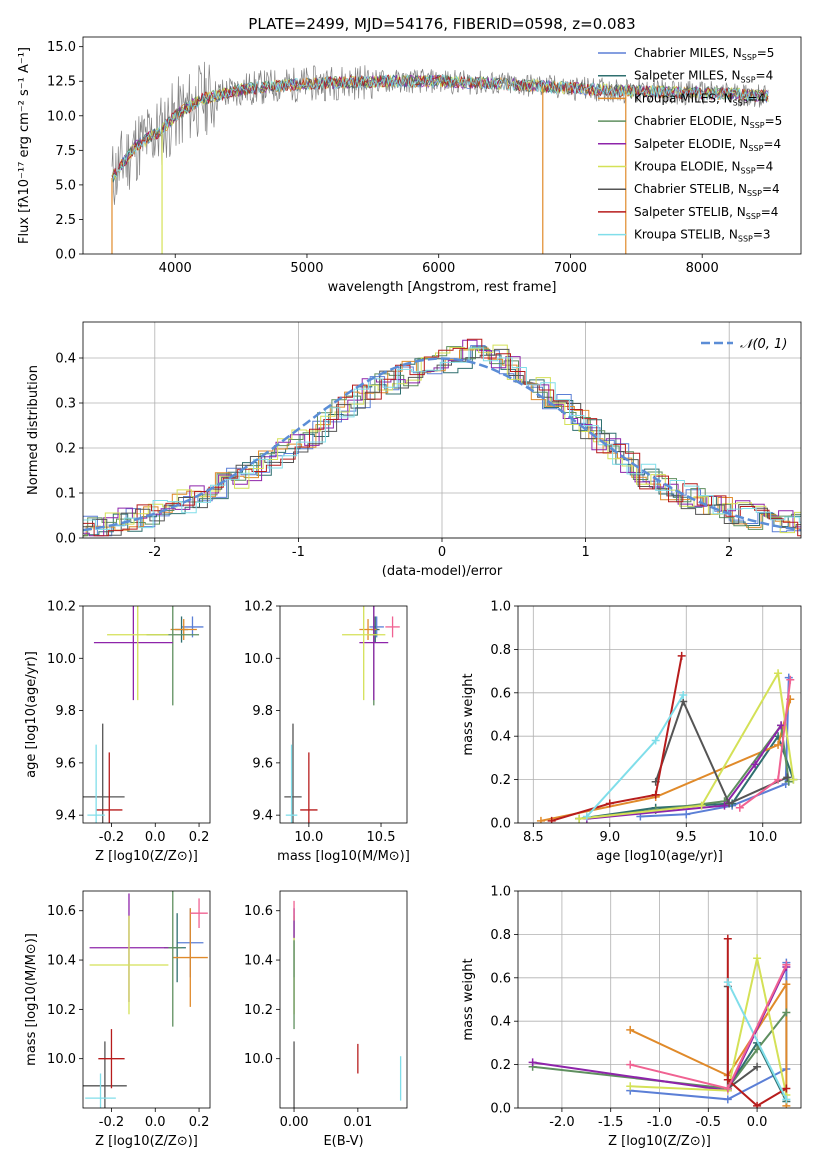  What do you see at coordinates (343, 856) in the screenshot?
I see `x-axis-label: mass [log10(M/M⊙)]` at bounding box center [343, 856].